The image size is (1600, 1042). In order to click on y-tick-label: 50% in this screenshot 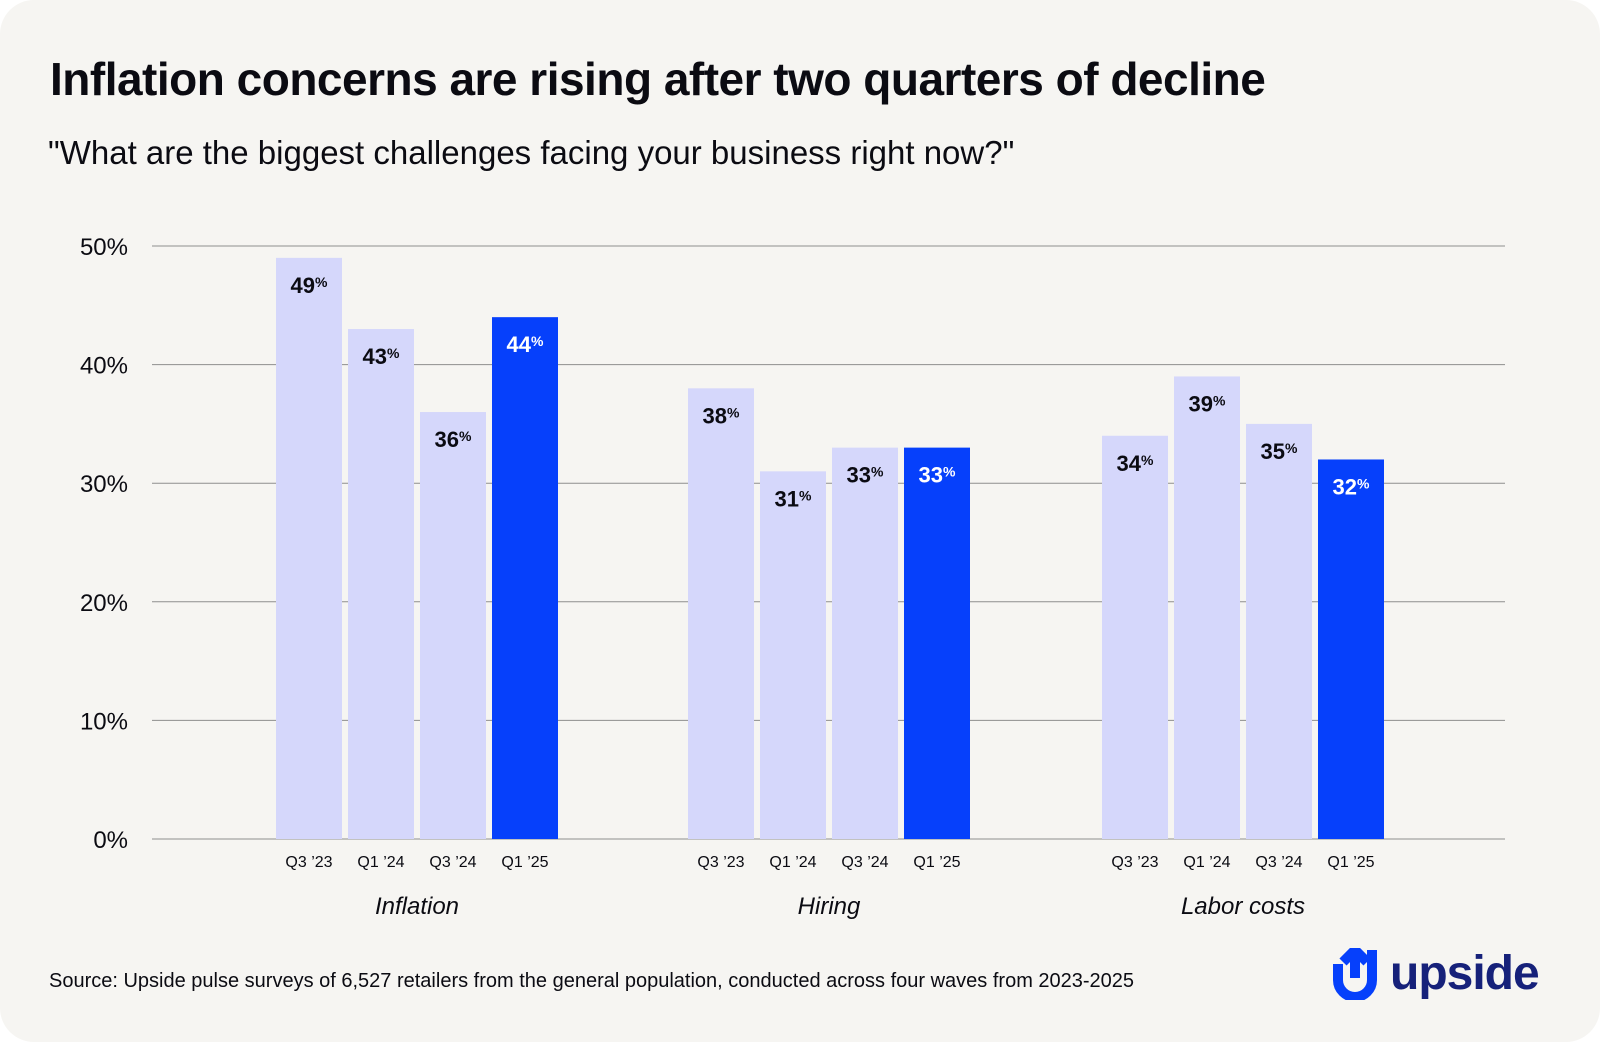, I will do `click(104, 247)`.